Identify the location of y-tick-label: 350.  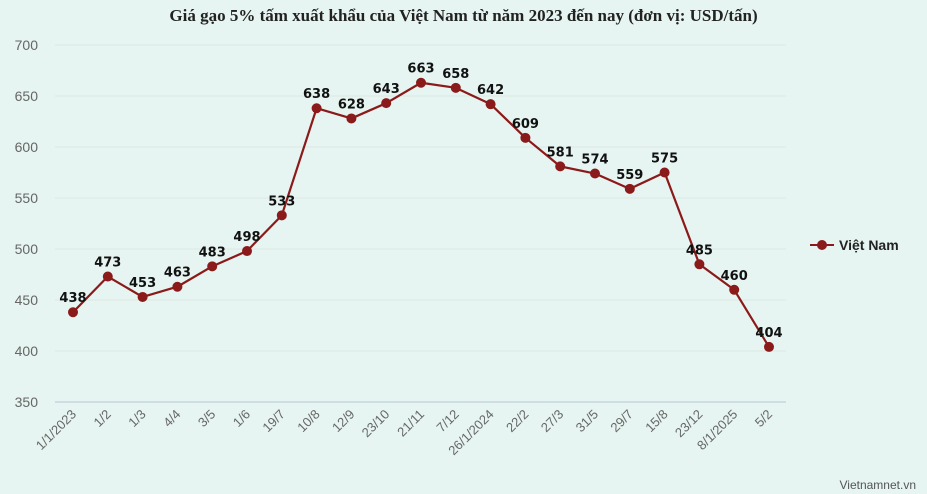
(27, 402).